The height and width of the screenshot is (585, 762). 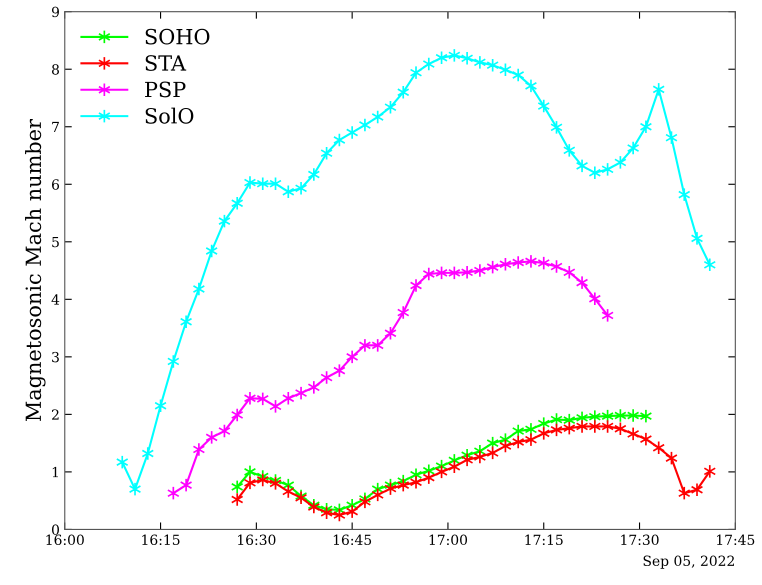 I want to click on legend-label: STA, so click(x=166, y=63).